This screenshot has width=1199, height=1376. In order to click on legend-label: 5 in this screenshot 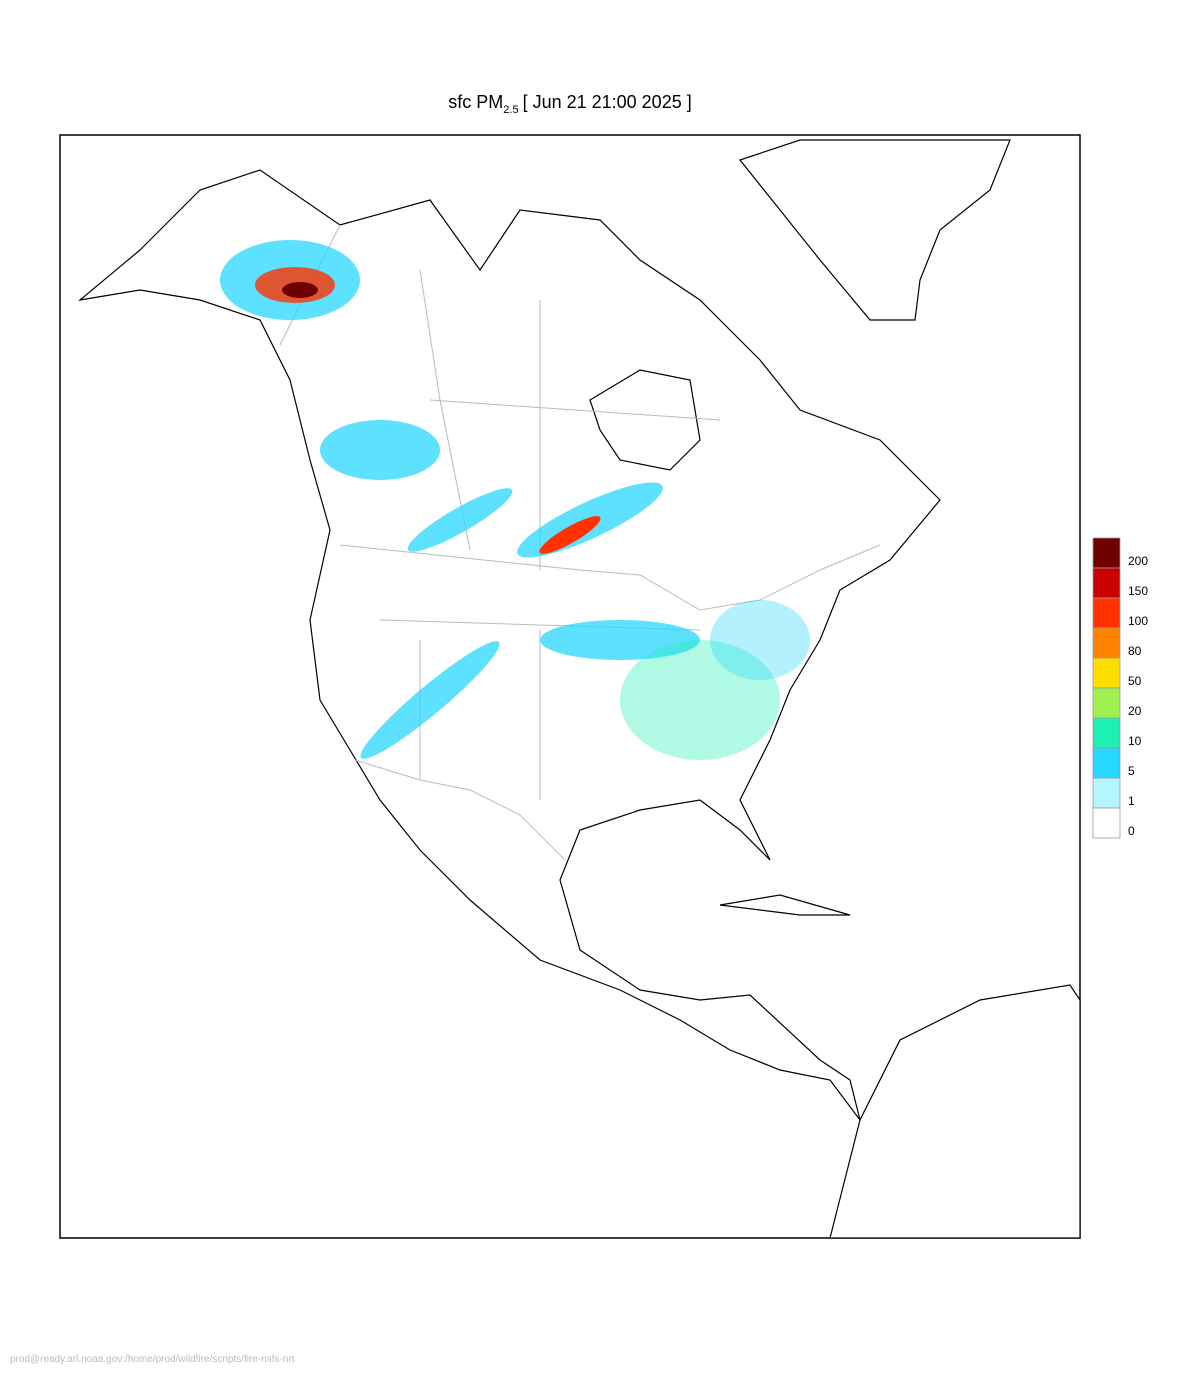, I will do `click(1131, 771)`.